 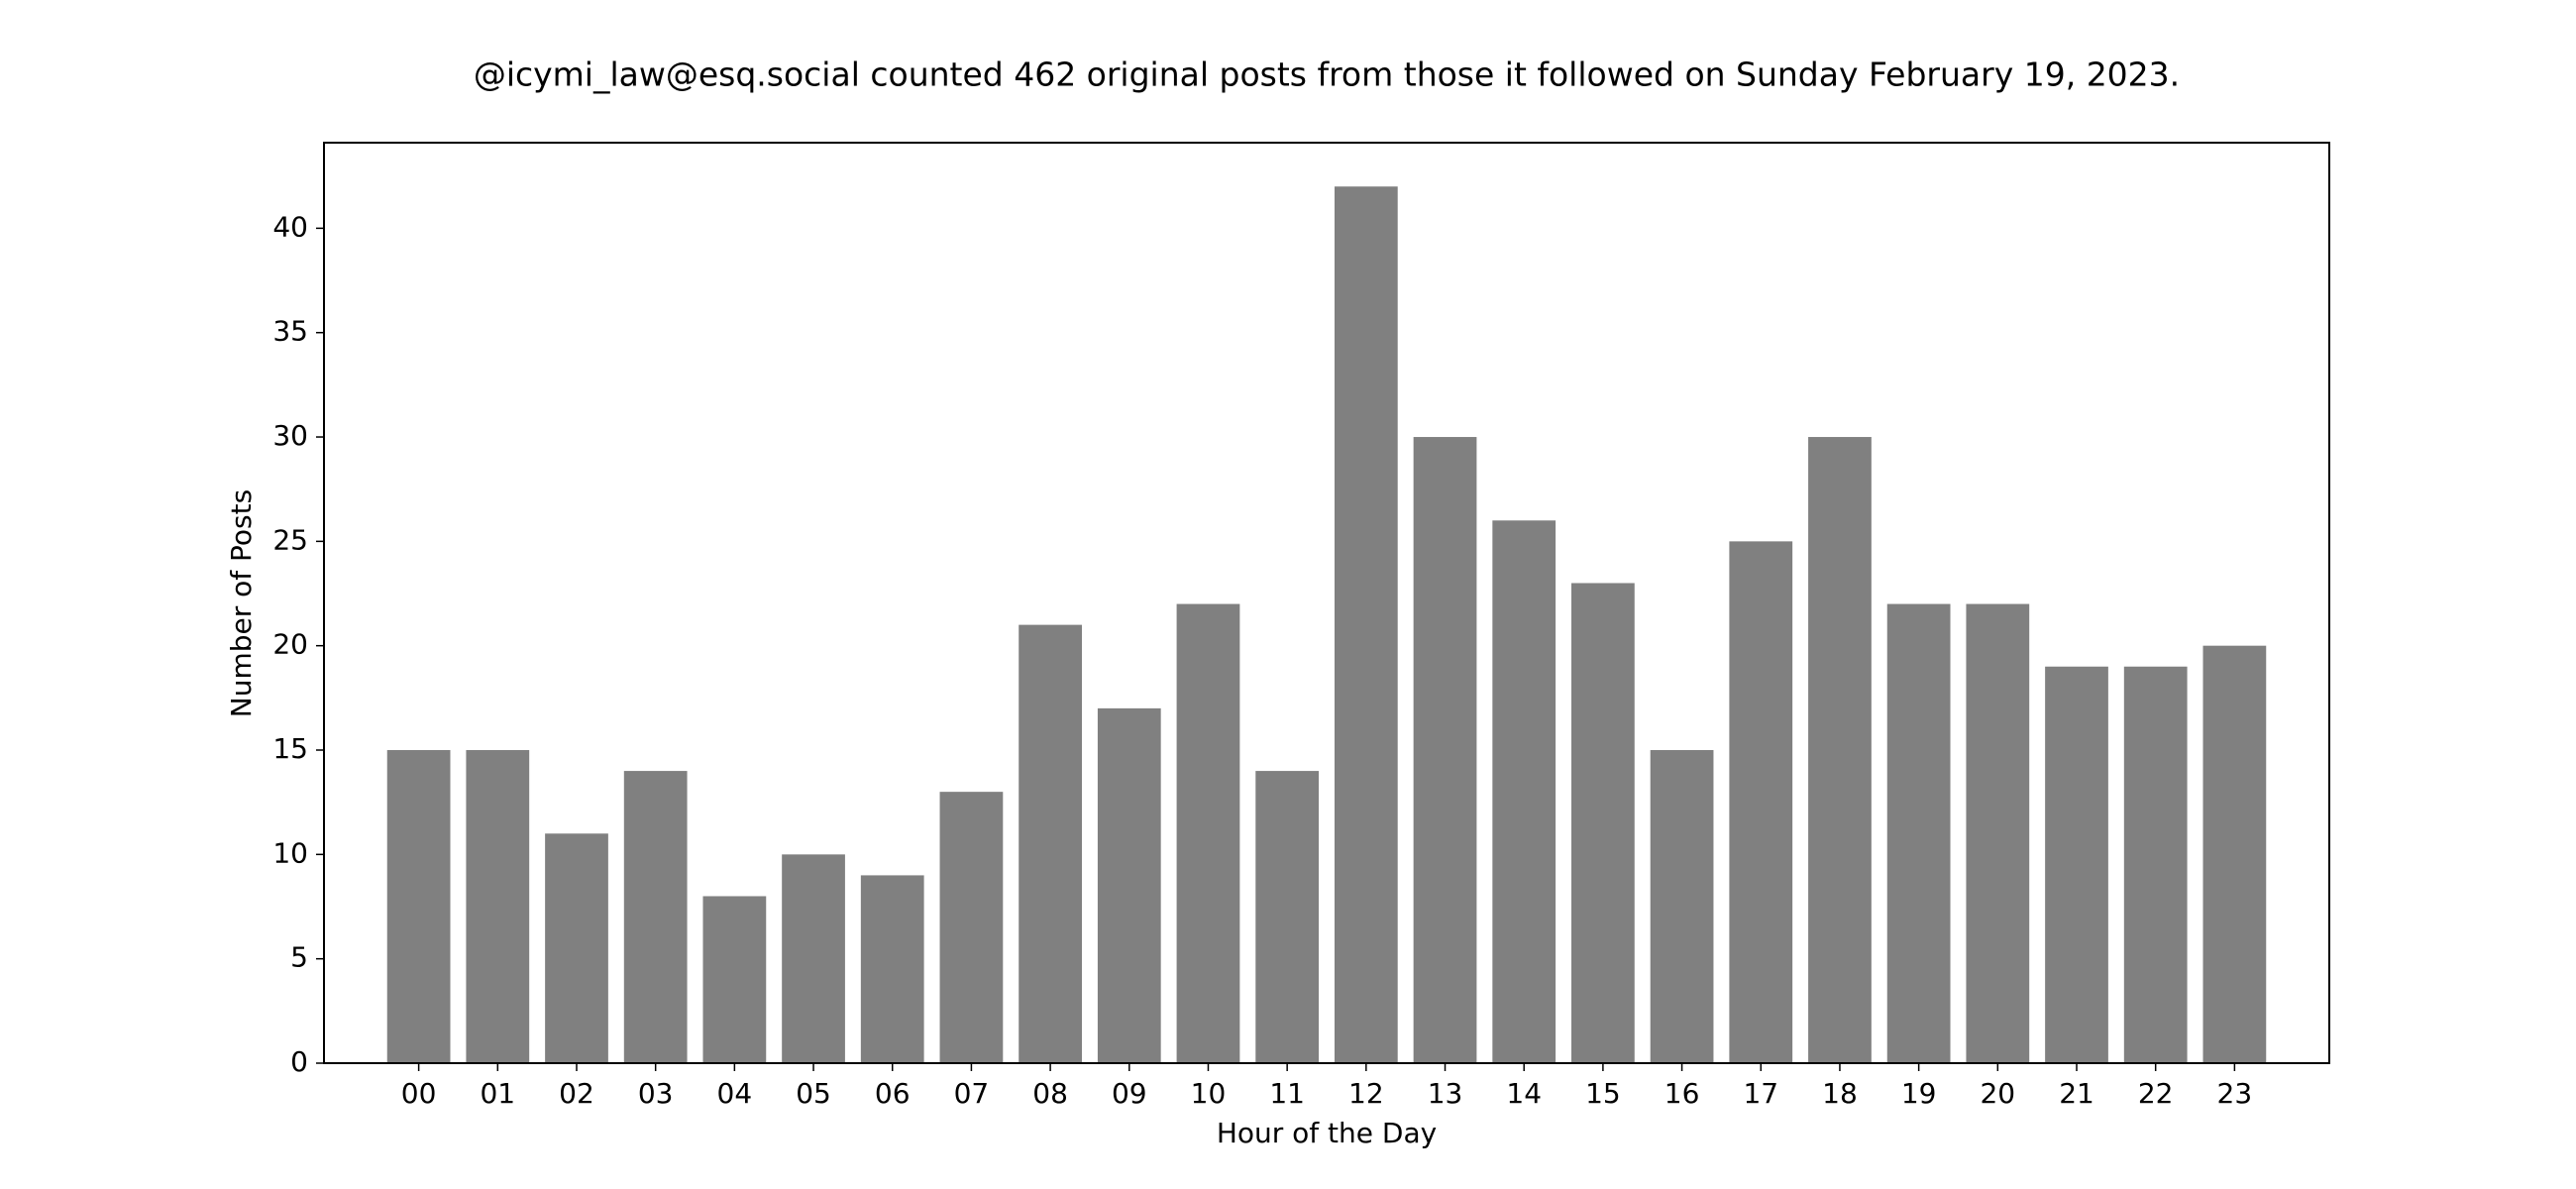 What do you see at coordinates (1129, 1093) in the screenshot?
I see `x-tick-label-09: 09` at bounding box center [1129, 1093].